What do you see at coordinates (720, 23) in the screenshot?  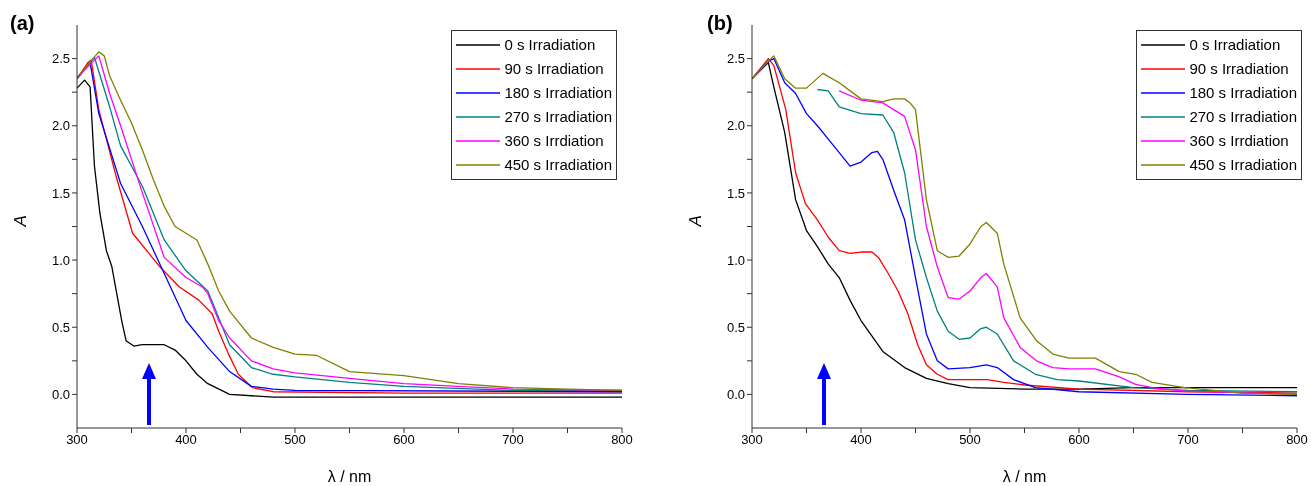 I see `chart-title: (b)` at bounding box center [720, 23].